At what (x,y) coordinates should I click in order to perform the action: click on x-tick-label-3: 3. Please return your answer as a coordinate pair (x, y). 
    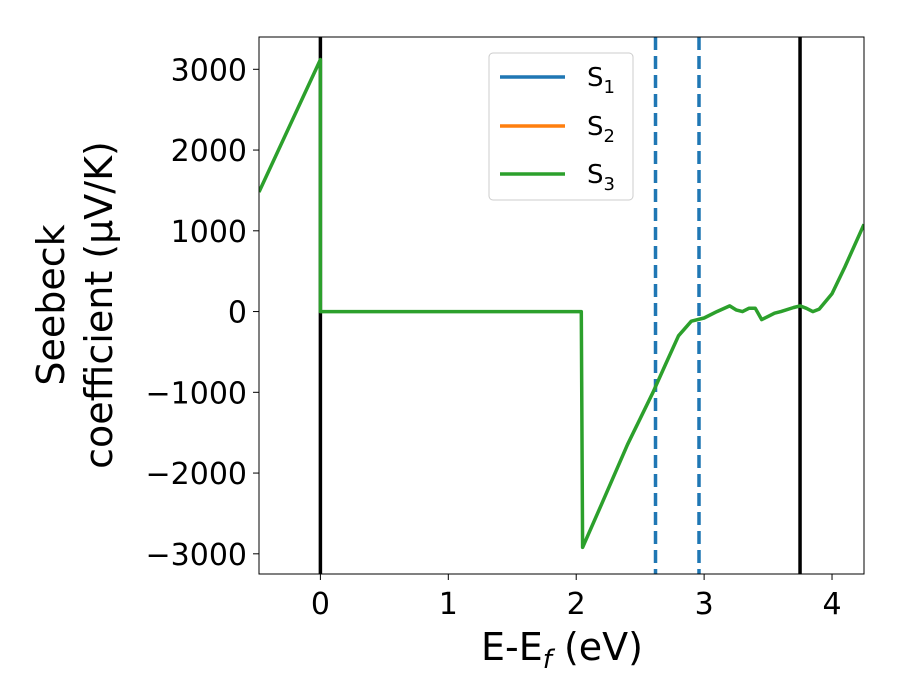
    Looking at the image, I should click on (704, 604).